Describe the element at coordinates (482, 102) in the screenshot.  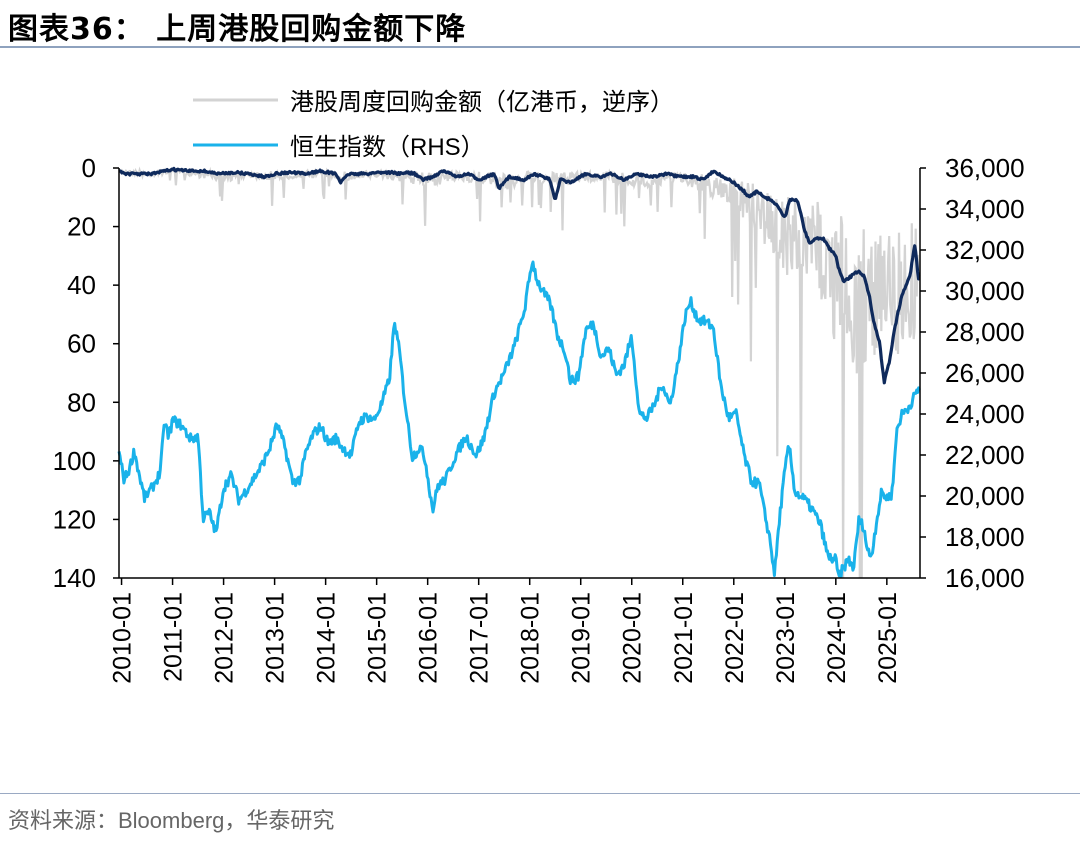
I see `legend-label-repurchase: 港股周度回购金额（亿港币，逆序）` at that location.